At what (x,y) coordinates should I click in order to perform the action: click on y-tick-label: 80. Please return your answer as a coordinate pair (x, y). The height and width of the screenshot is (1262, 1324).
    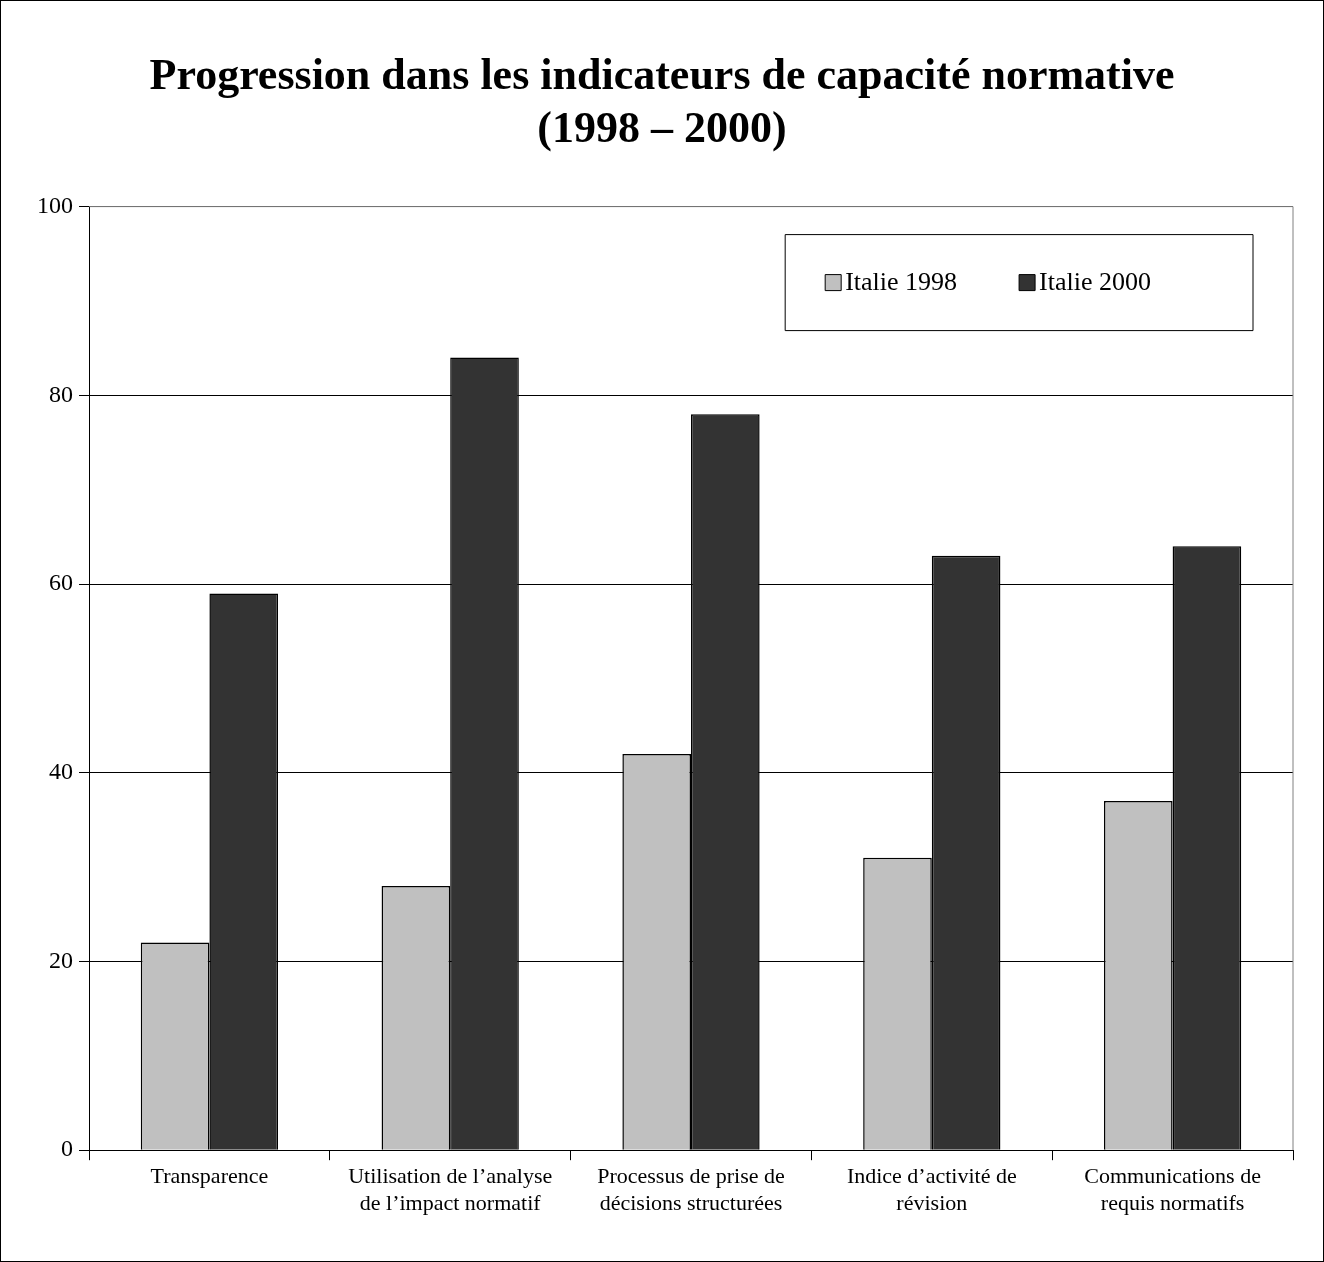
    Looking at the image, I should click on (61, 393).